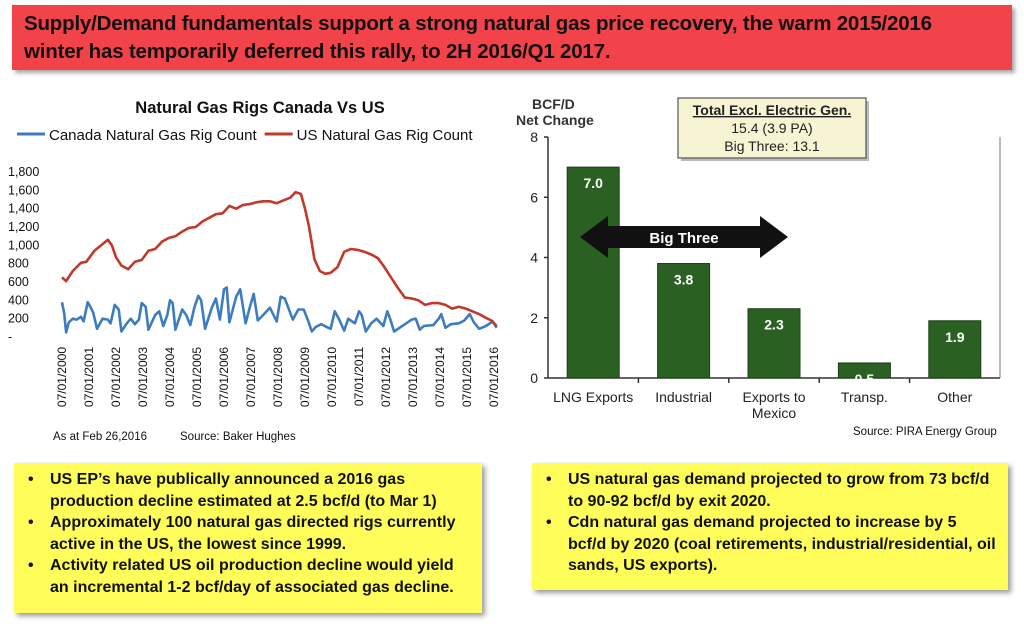  What do you see at coordinates (593, 397) in the screenshot?
I see `x-category-label: LNG Exports` at bounding box center [593, 397].